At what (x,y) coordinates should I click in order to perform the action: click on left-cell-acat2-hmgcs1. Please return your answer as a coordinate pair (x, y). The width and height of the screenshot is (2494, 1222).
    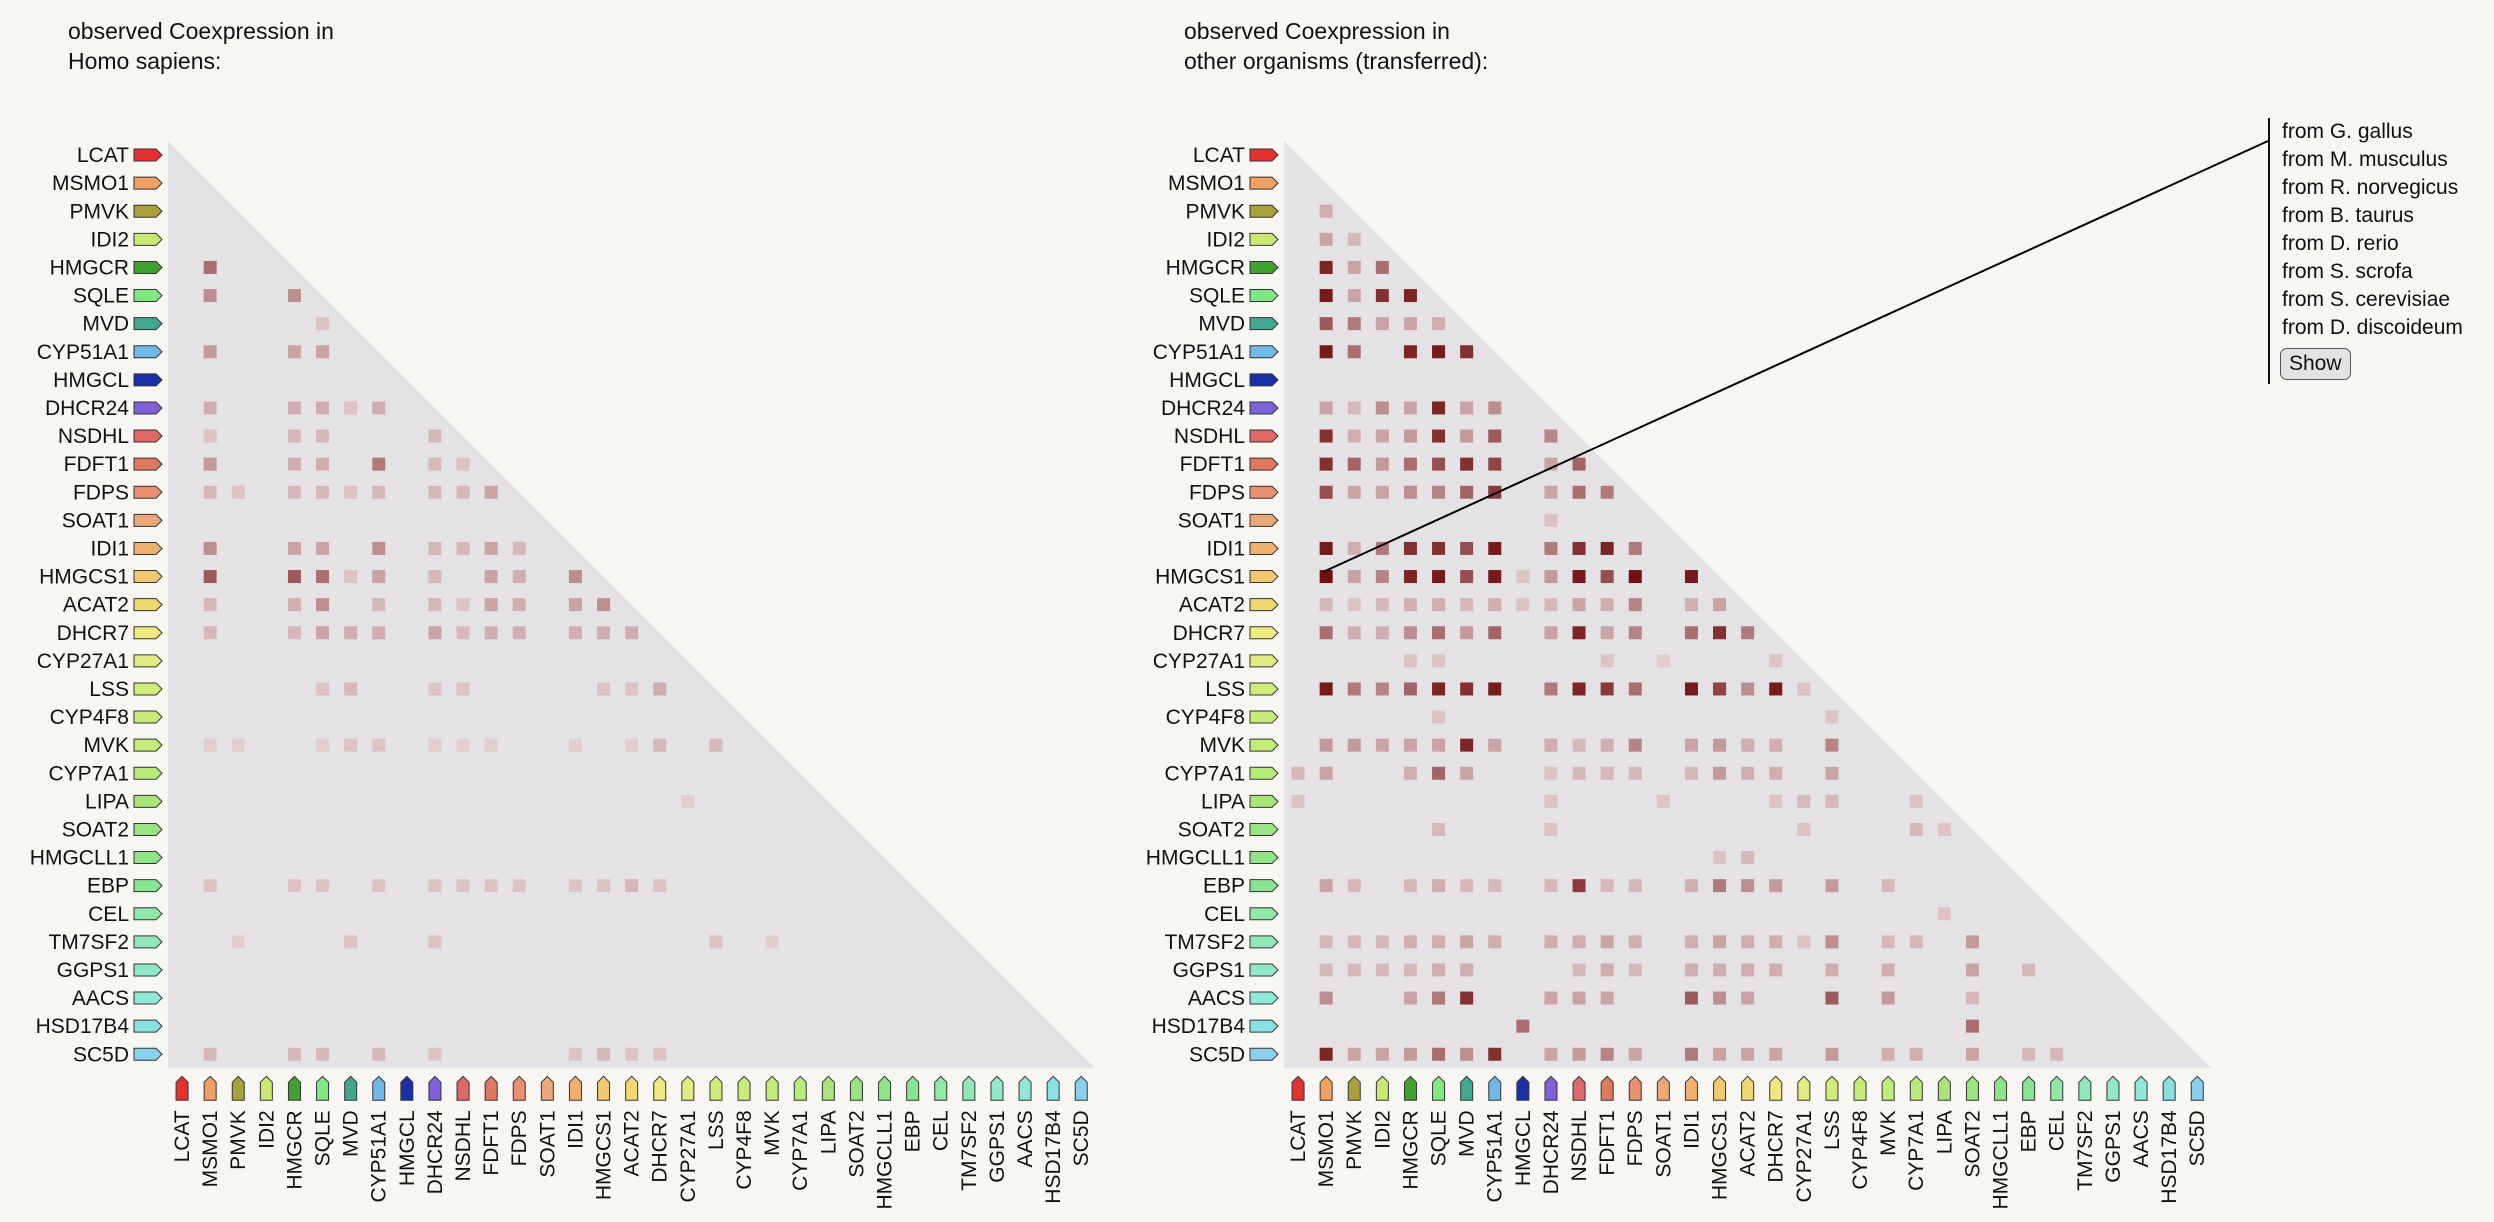
    Looking at the image, I should click on (604, 605).